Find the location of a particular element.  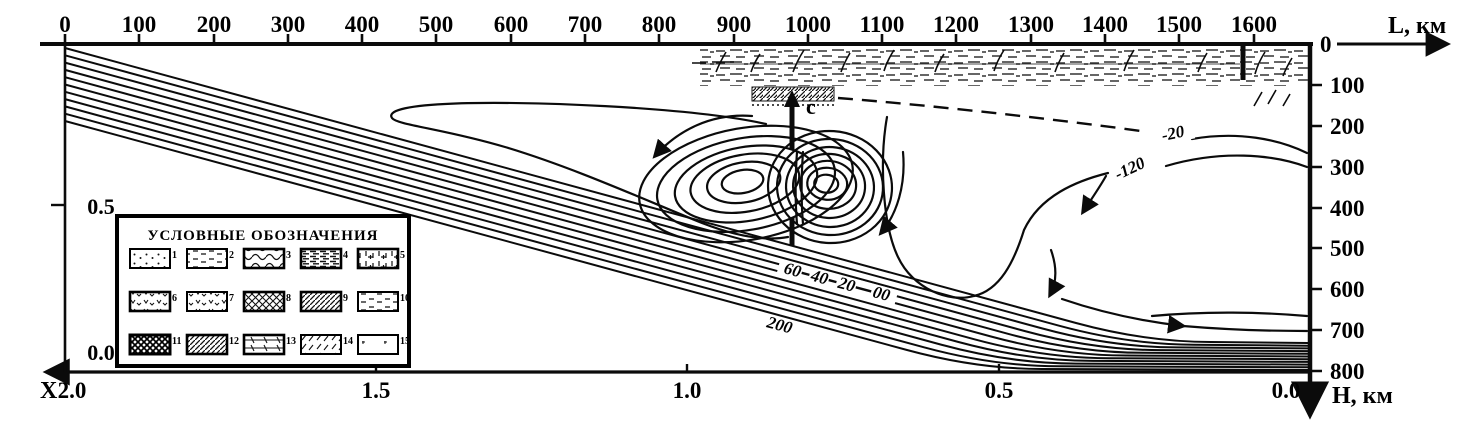

tick-label: 1400 is located at coordinates (1105, 24).